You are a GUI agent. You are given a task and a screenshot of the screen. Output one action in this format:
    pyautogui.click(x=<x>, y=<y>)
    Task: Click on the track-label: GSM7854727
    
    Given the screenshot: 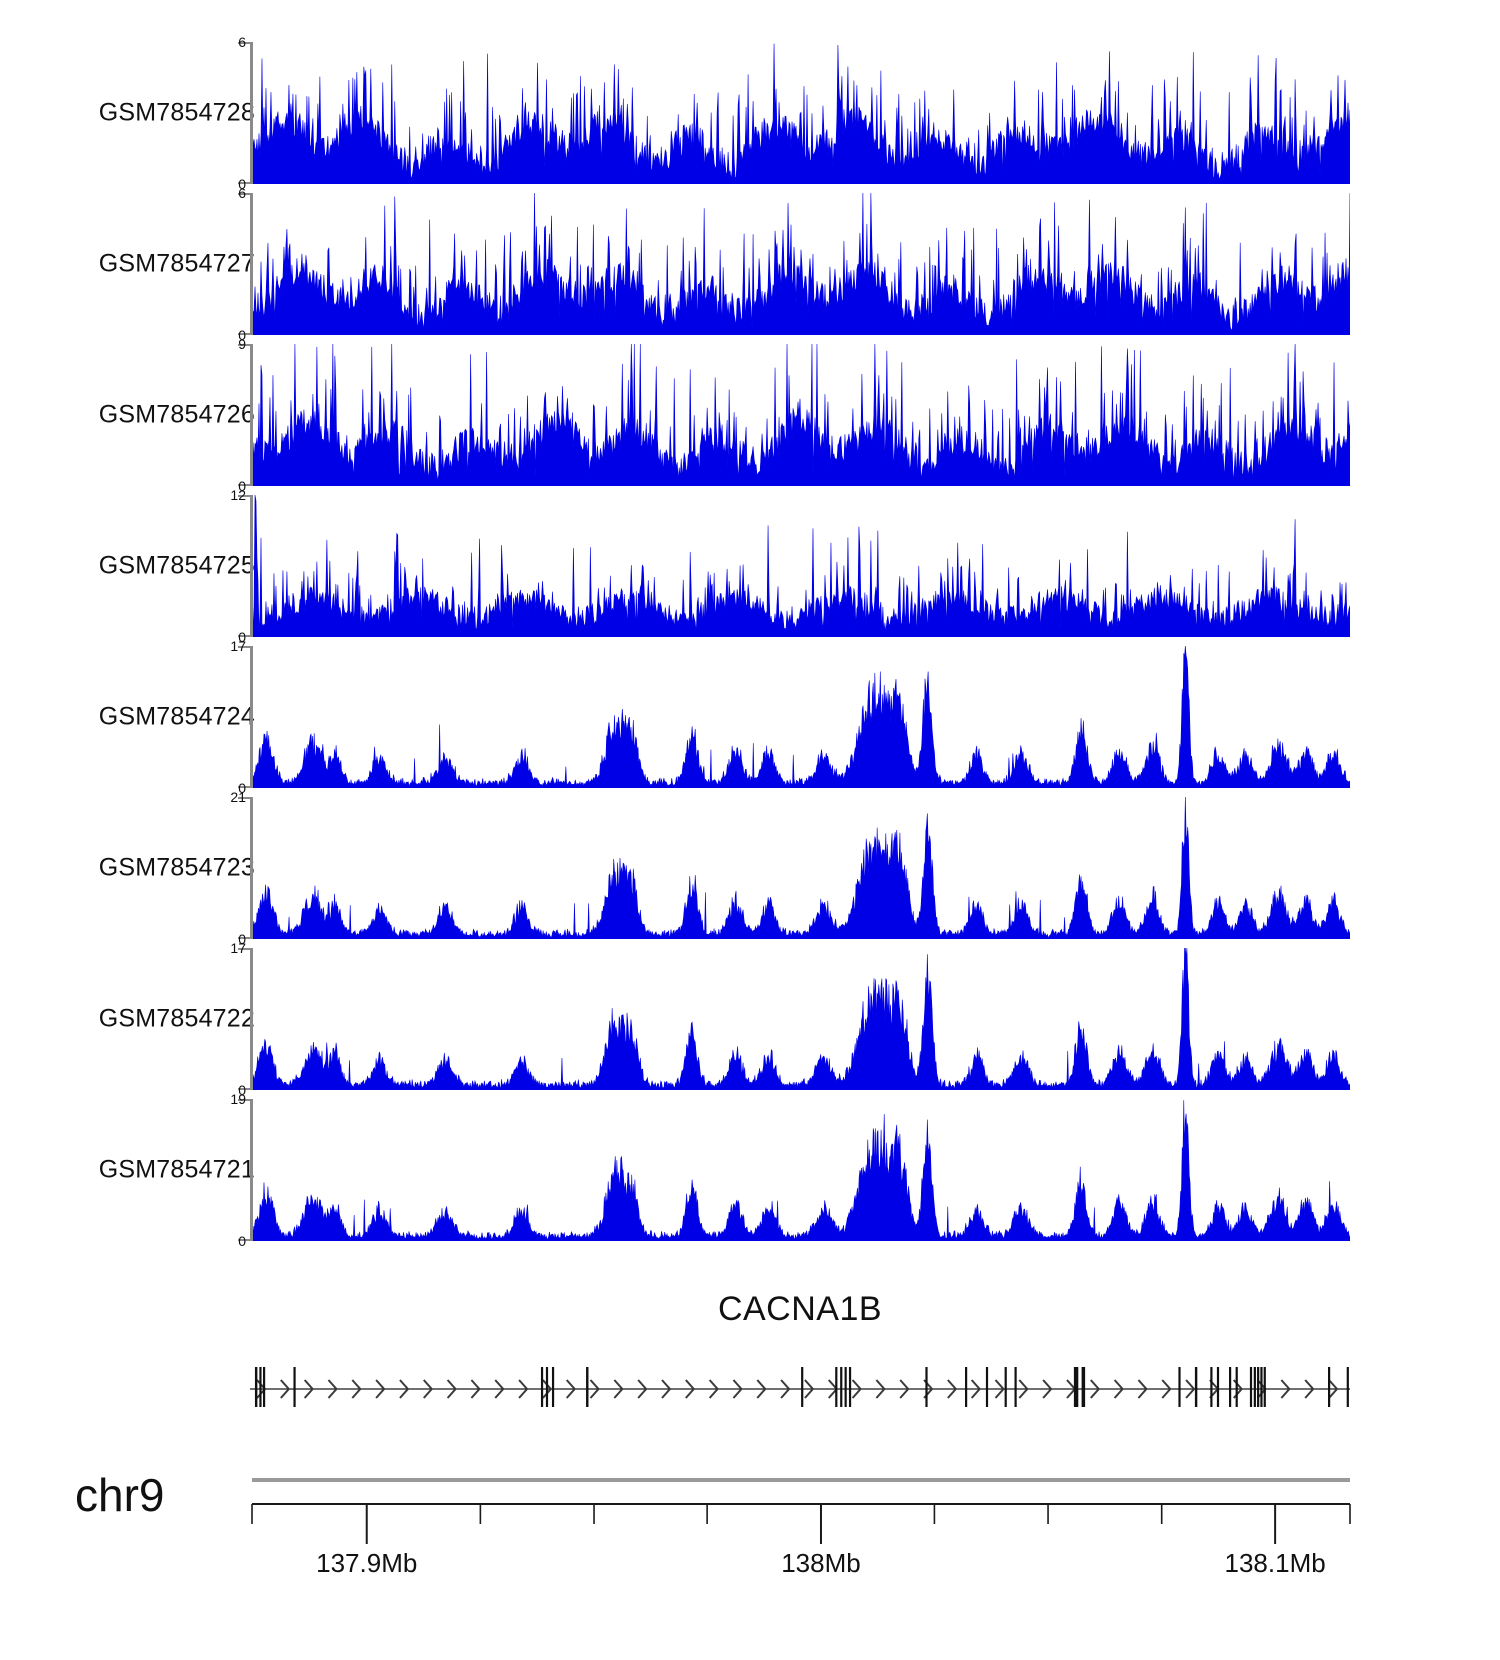 What is the action you would take?
    pyautogui.click(x=176, y=263)
    